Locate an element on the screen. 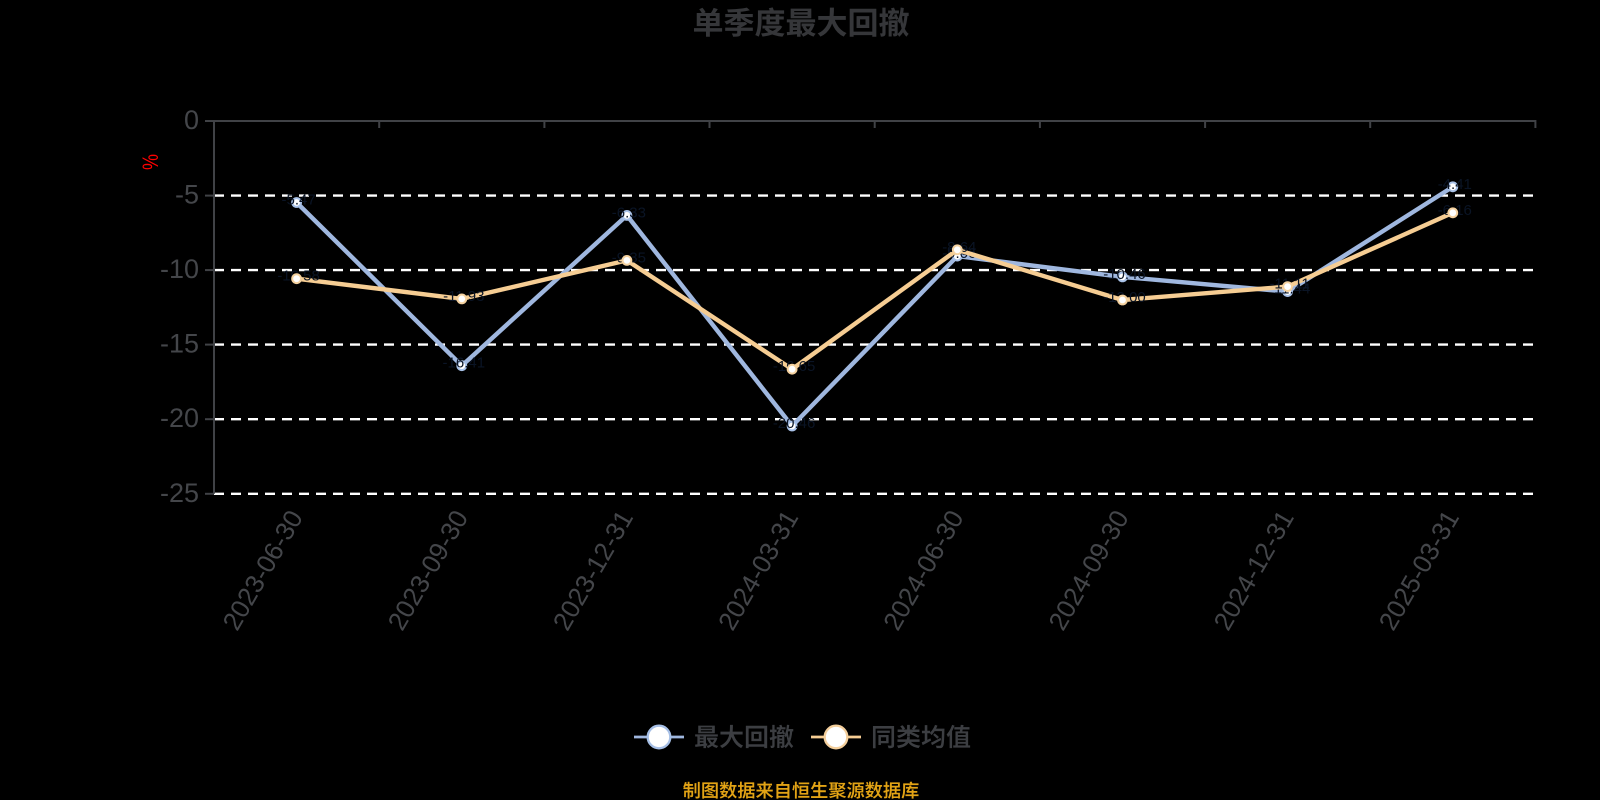  svg-text: -15 is located at coordinates (179, 344).